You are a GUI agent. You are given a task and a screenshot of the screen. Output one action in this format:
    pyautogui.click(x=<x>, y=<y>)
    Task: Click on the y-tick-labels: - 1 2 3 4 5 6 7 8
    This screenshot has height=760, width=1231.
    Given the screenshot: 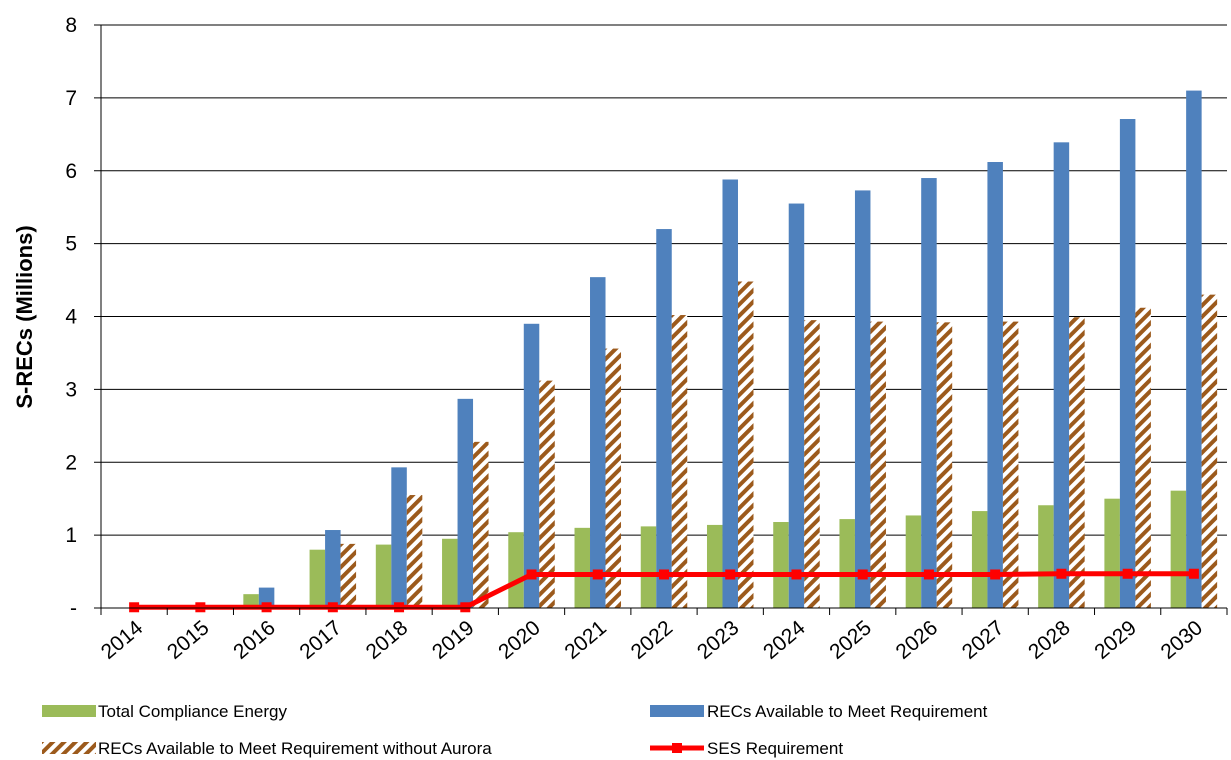 What is the action you would take?
    pyautogui.click(x=71, y=317)
    